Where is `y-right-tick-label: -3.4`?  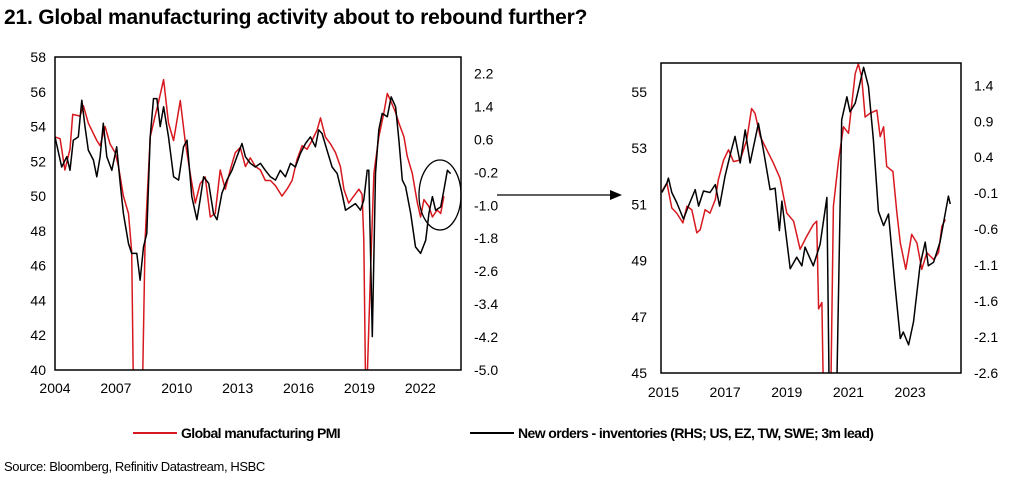
y-right-tick-label: -3.4 is located at coordinates (486, 304).